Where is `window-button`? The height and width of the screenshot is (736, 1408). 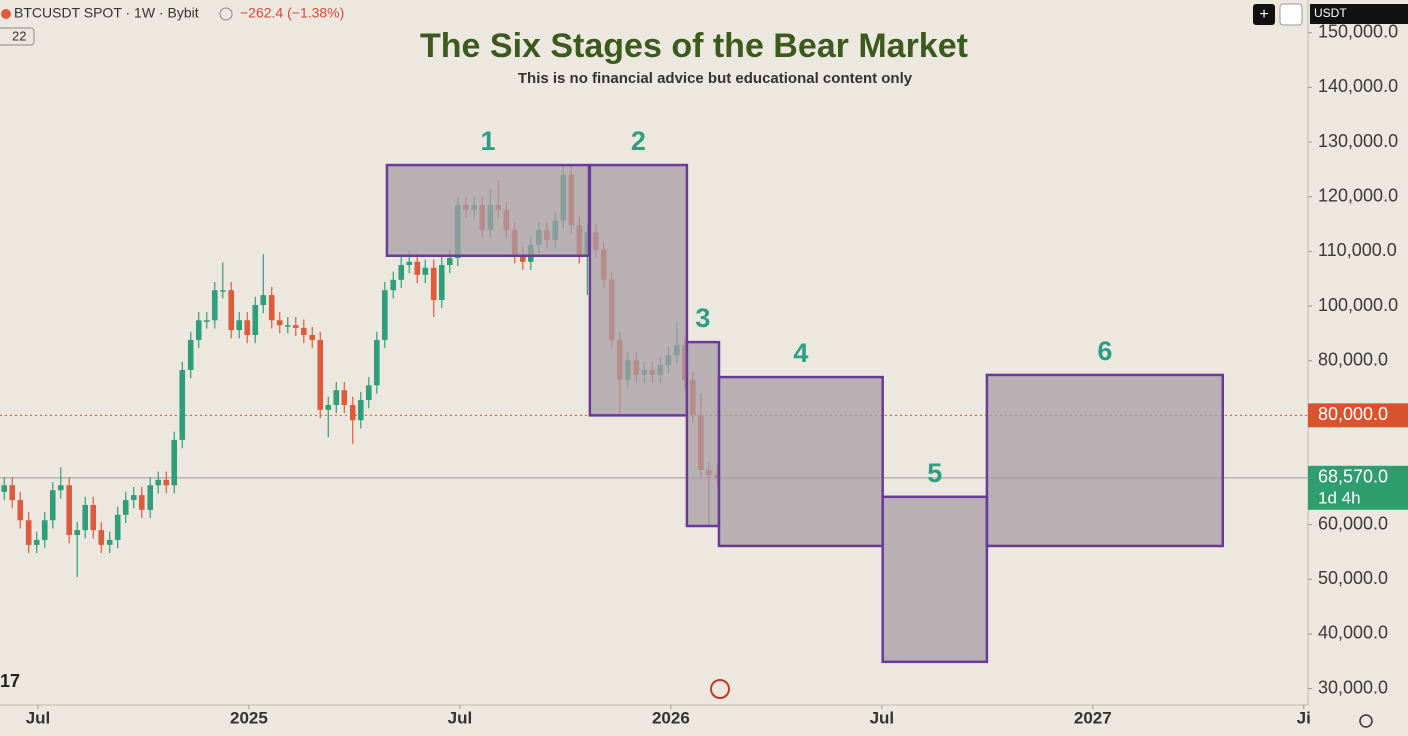 window-button is located at coordinates (1291, 14).